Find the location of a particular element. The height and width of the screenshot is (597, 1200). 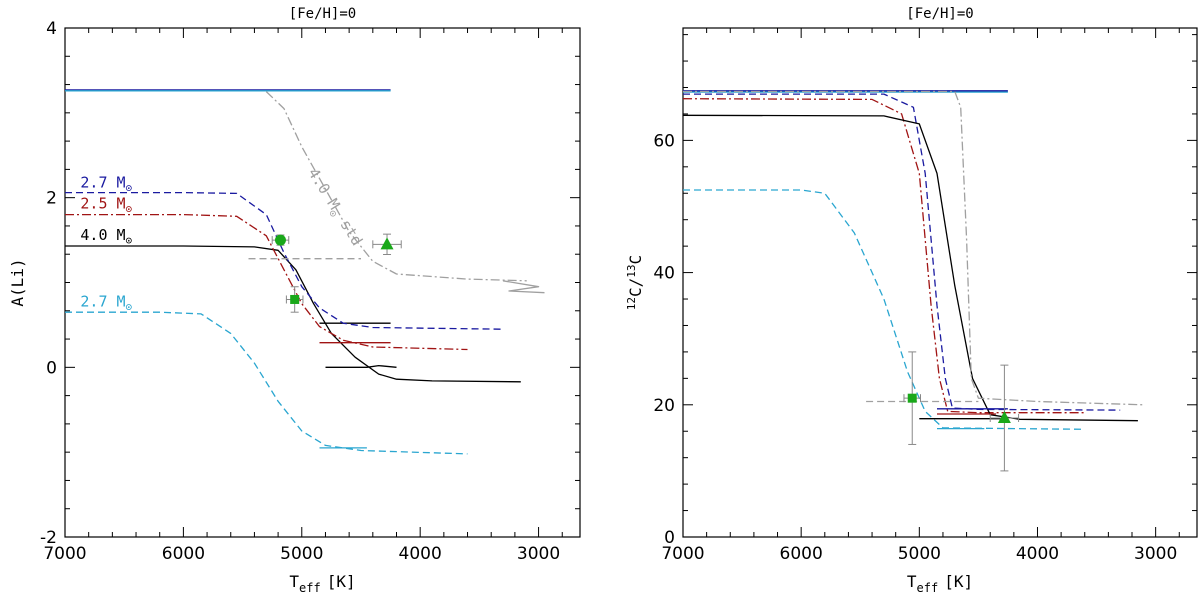

mass-label-suffix: std is located at coordinates (349, 229).